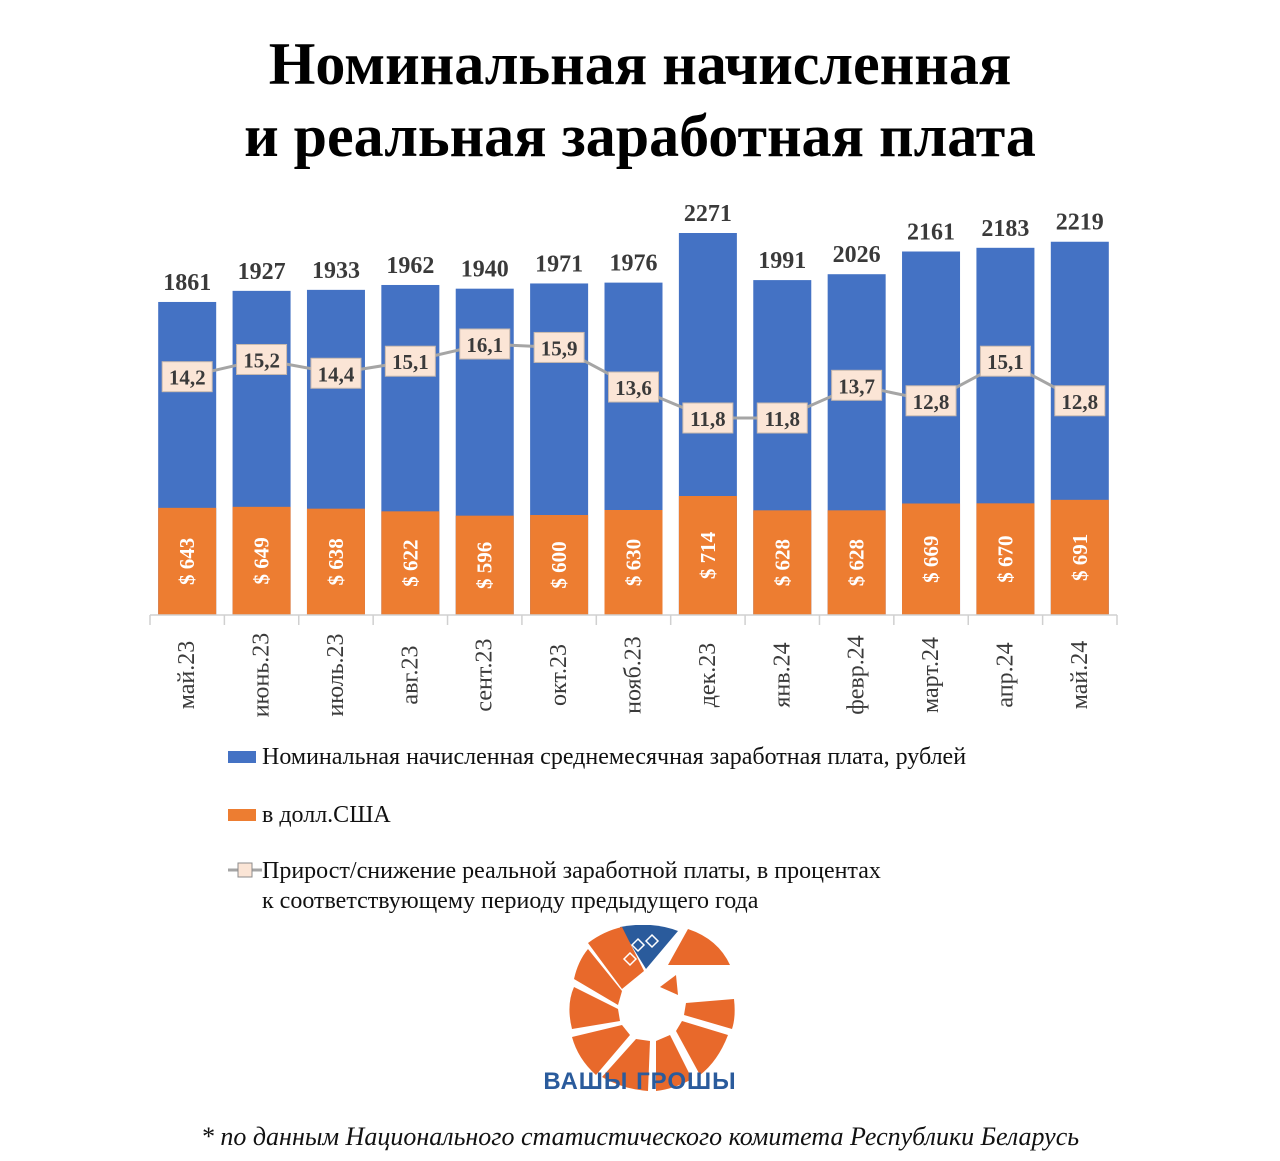 The height and width of the screenshot is (1161, 1280). Describe the element at coordinates (336, 674) in the screenshot. I see `x-tick-label: июль.23` at that location.